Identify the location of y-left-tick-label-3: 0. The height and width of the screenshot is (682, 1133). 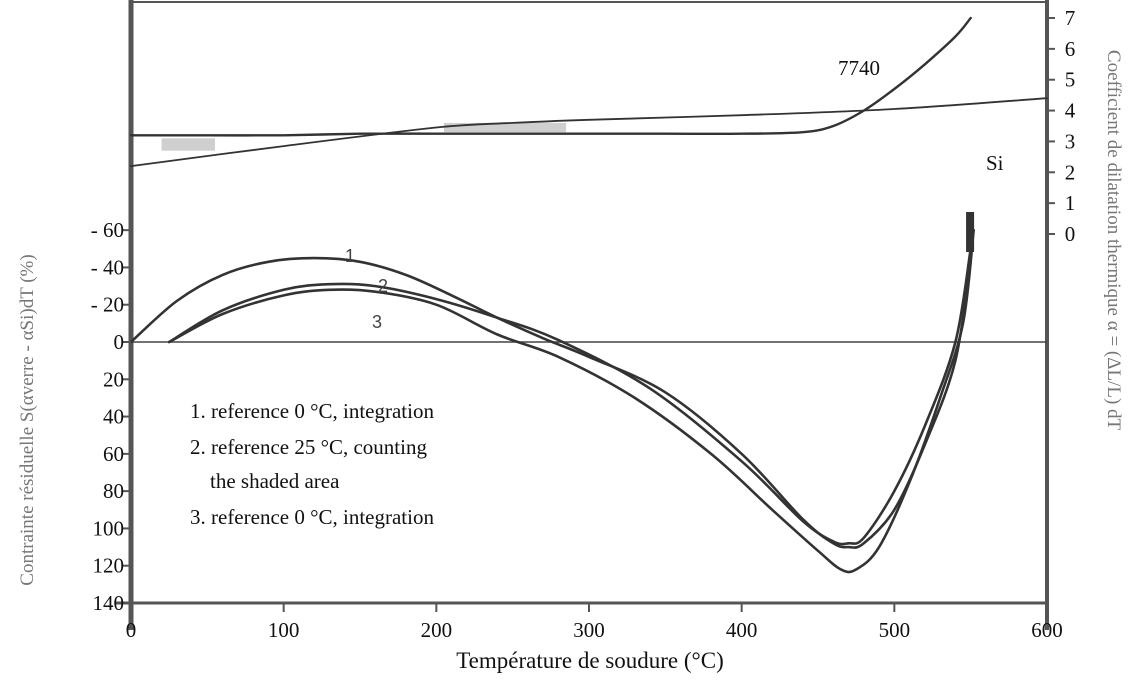
(119, 342).